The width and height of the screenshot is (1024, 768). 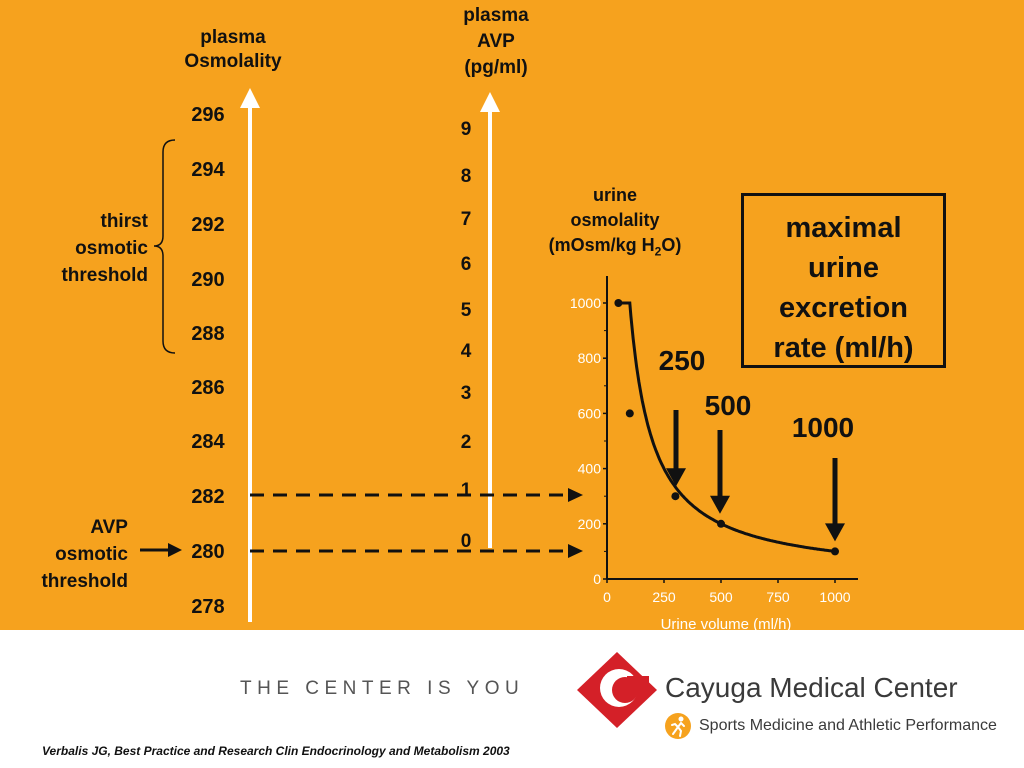 What do you see at coordinates (466, 129) in the screenshot?
I see `avp-tick-9: 9` at bounding box center [466, 129].